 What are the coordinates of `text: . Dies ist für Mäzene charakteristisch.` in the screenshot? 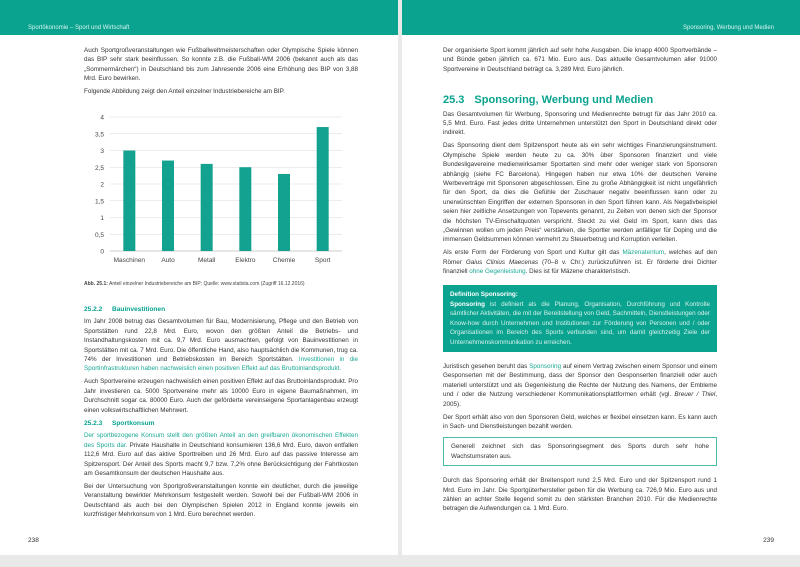 It's located at (578, 272).